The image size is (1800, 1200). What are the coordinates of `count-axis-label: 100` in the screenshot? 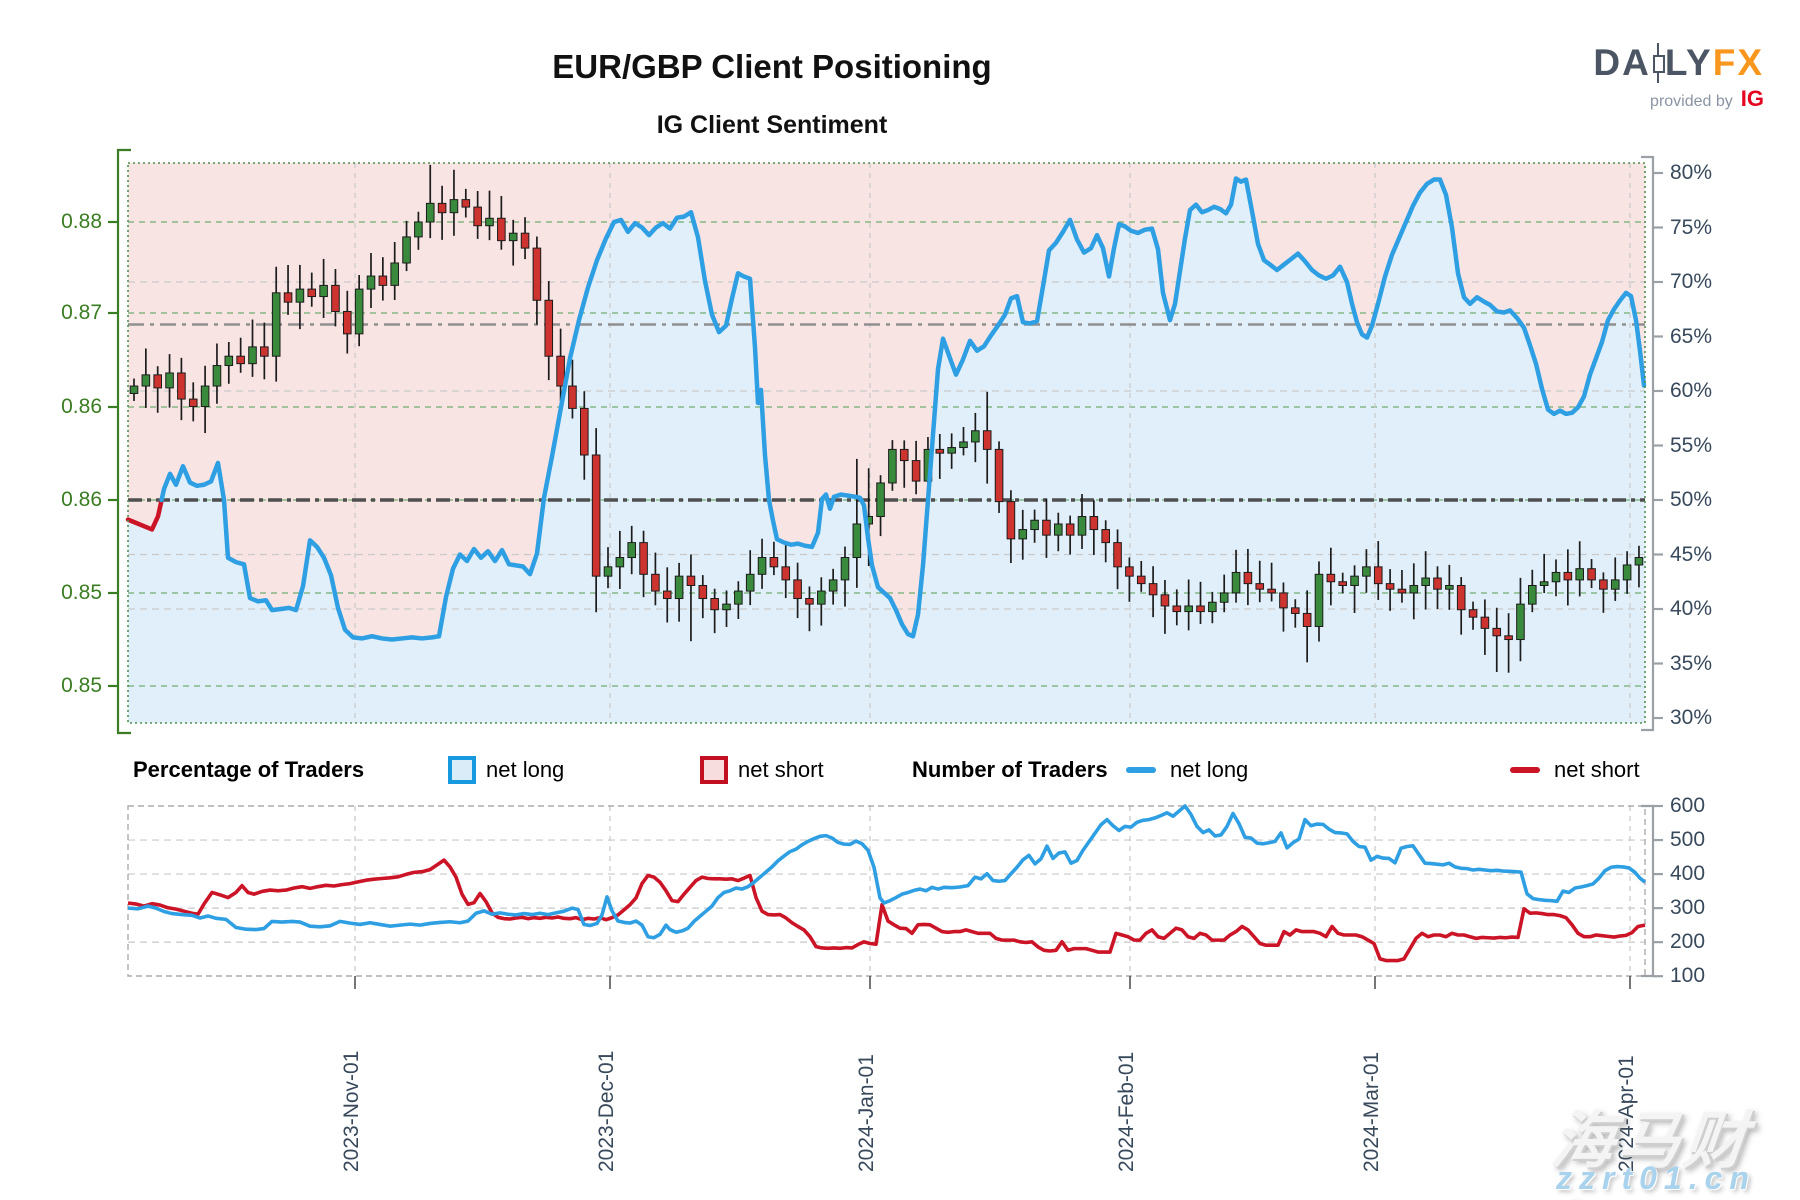 It's located at (1688, 976).